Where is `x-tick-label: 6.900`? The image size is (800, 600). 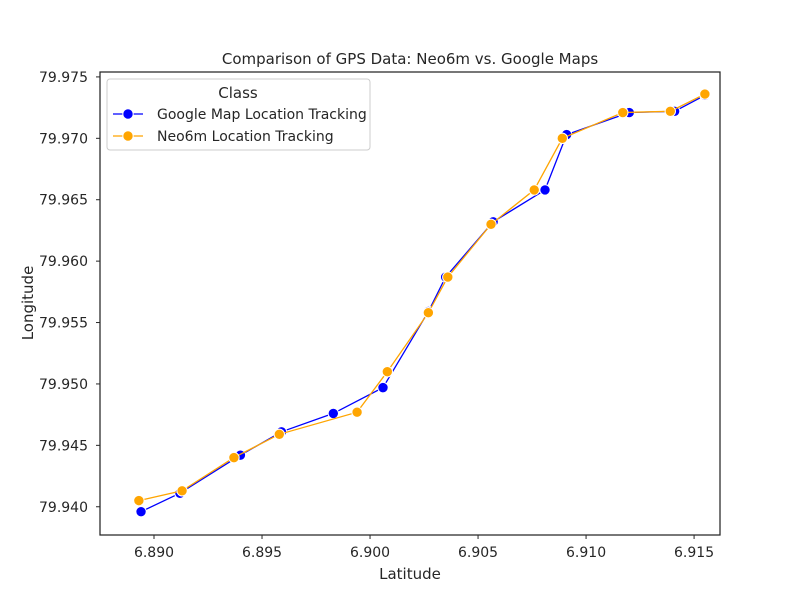
x-tick-label: 6.900 is located at coordinates (370, 553).